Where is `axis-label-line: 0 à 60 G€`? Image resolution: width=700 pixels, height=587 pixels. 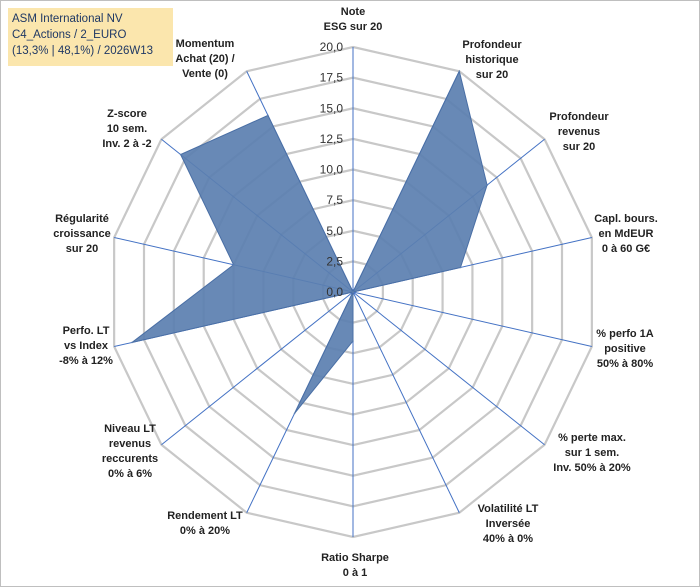 axis-label-line: 0 à 60 G€ is located at coordinates (626, 249).